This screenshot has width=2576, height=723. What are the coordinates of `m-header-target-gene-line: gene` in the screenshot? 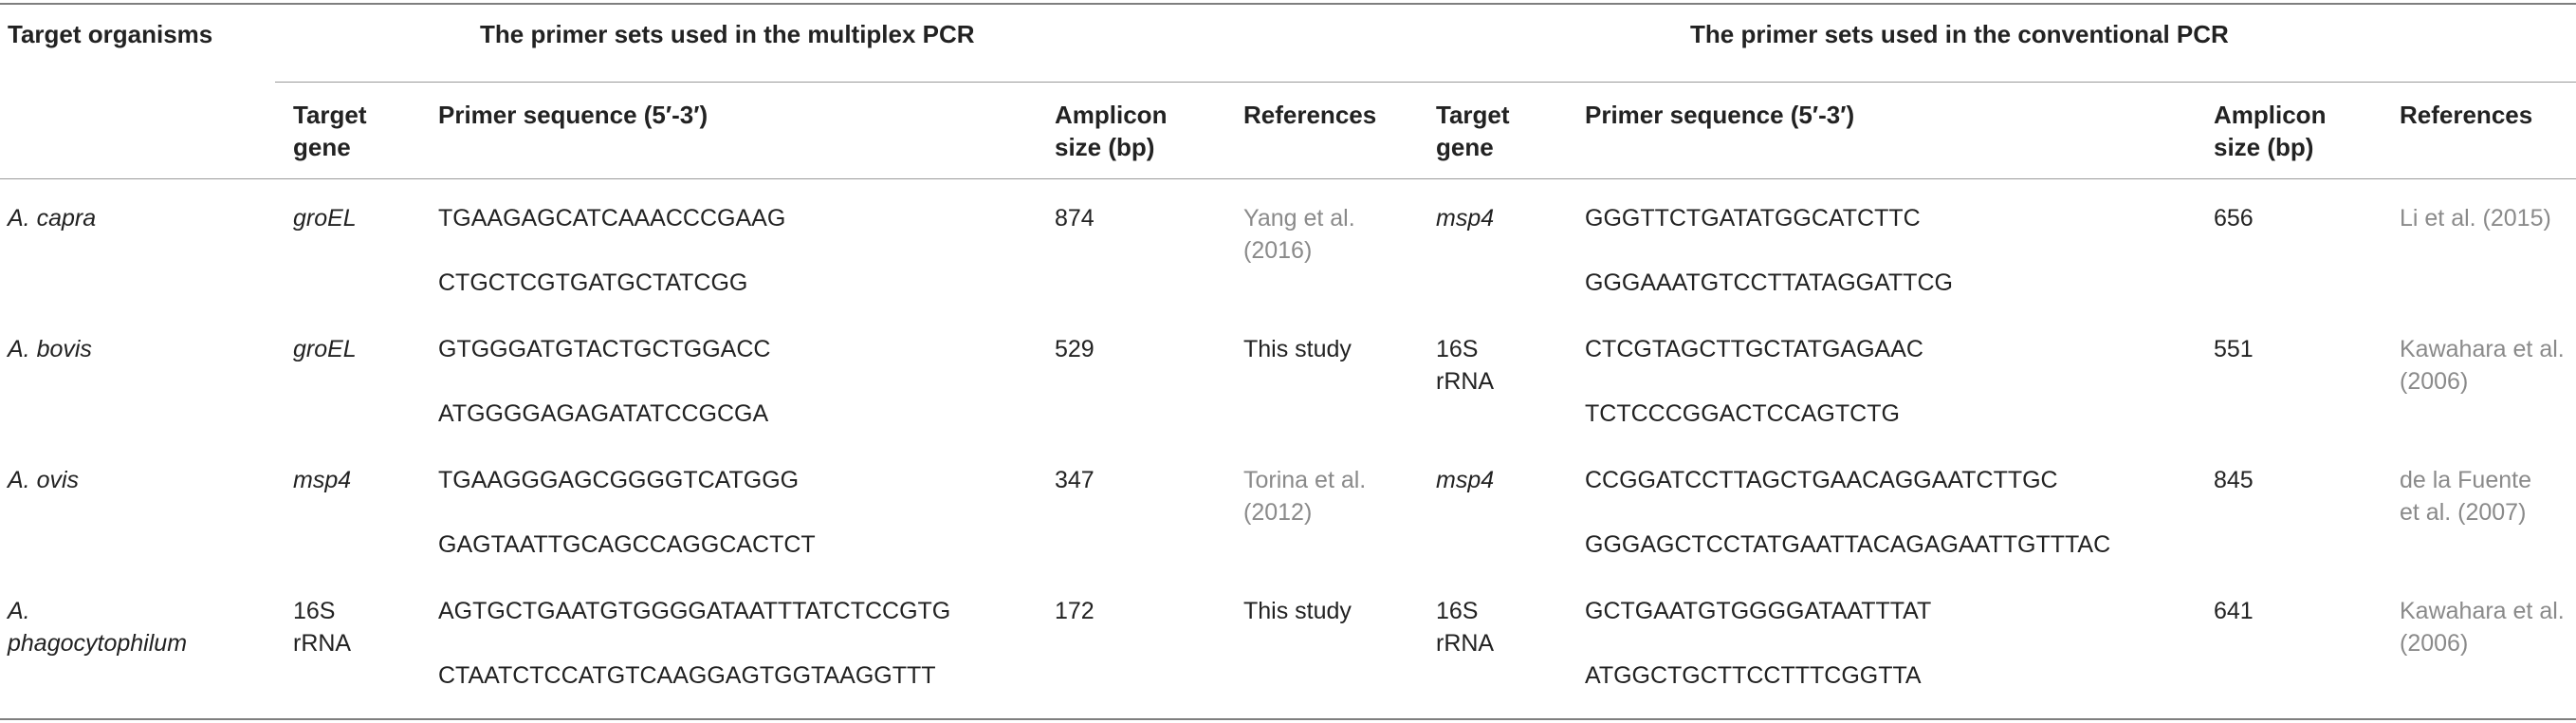 It's located at (322, 147).